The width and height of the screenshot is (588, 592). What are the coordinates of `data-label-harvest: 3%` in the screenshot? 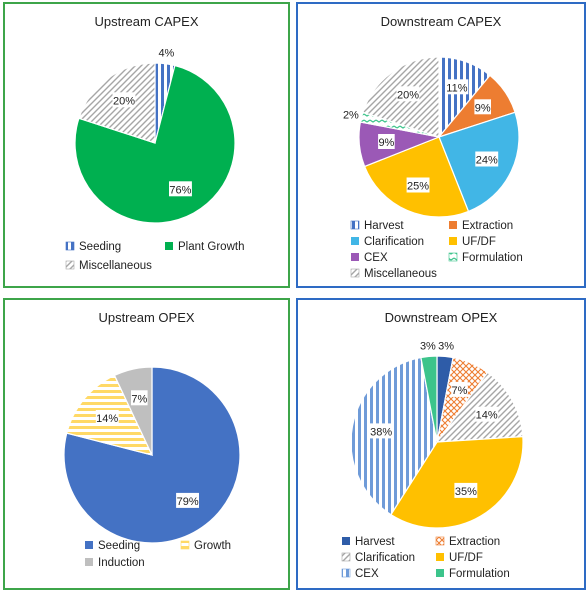 It's located at (446, 346).